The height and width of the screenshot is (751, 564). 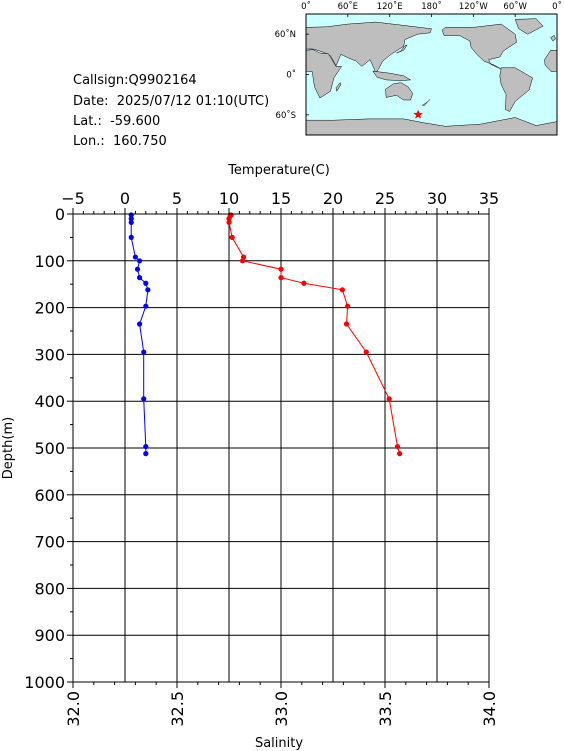 I want to click on temperature-tick-label: 25, so click(x=385, y=198).